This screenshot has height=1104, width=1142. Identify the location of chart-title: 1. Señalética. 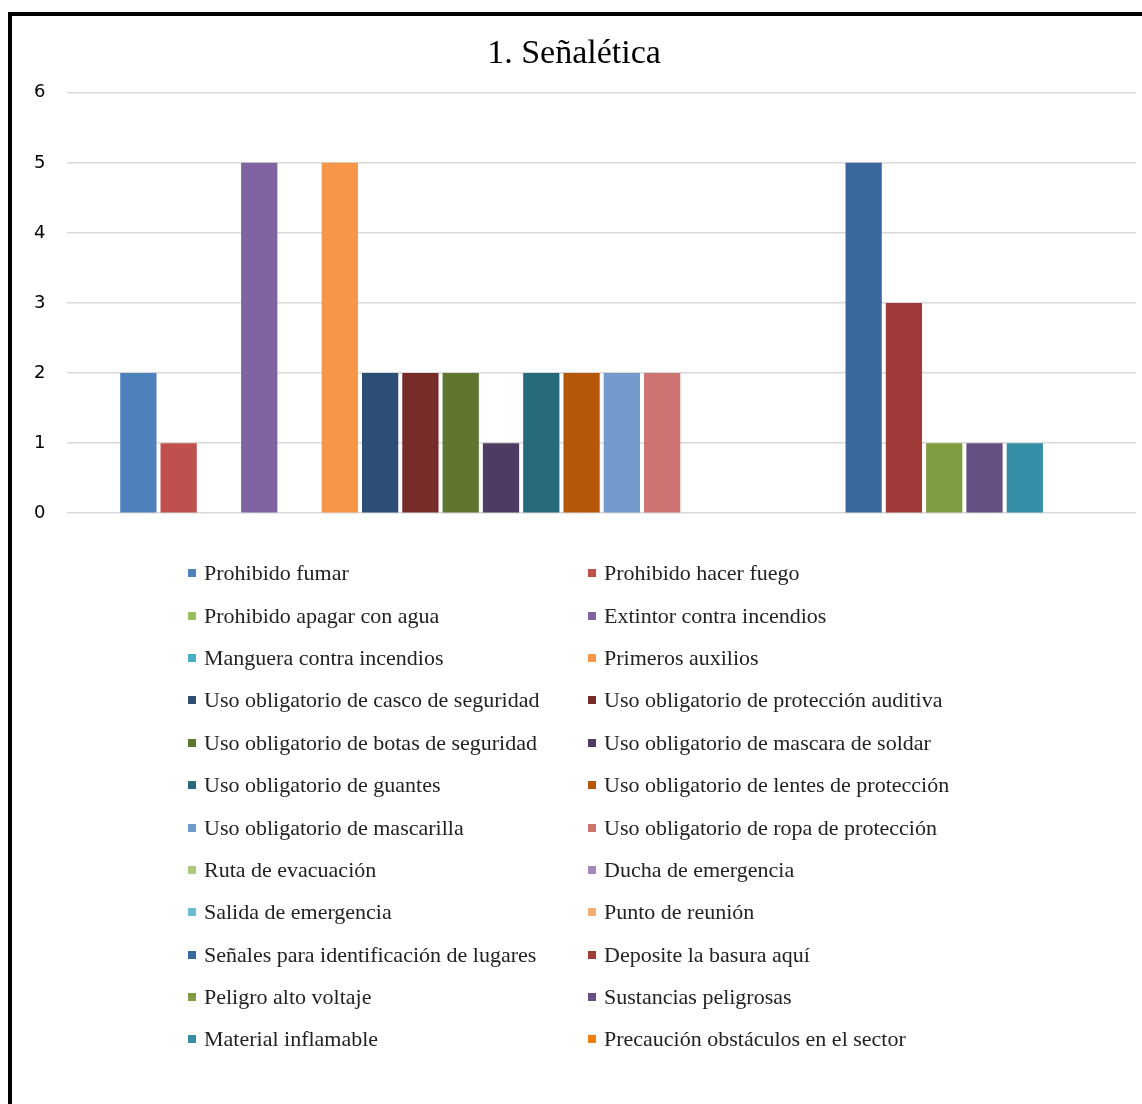
(574, 52).